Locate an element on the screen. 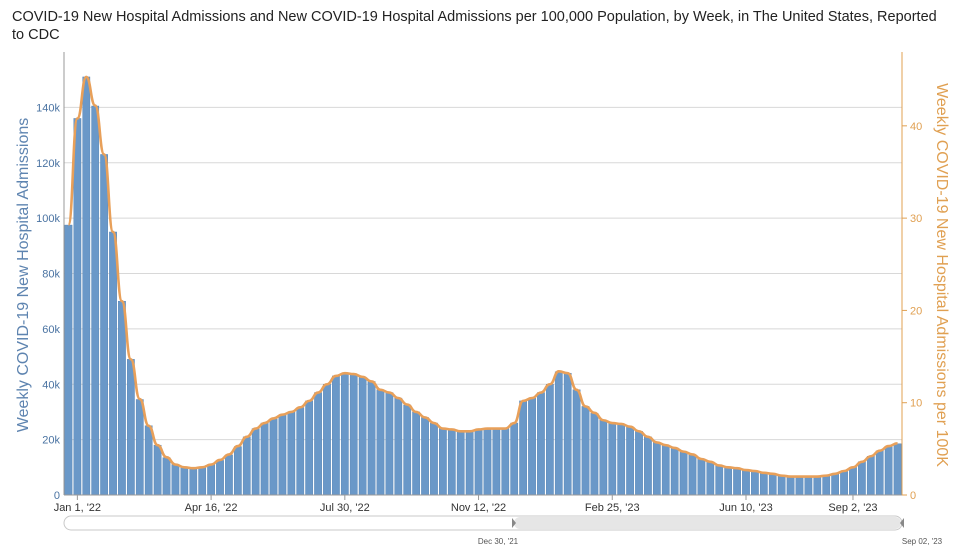  navigator-left-handle is located at coordinates (514, 523).